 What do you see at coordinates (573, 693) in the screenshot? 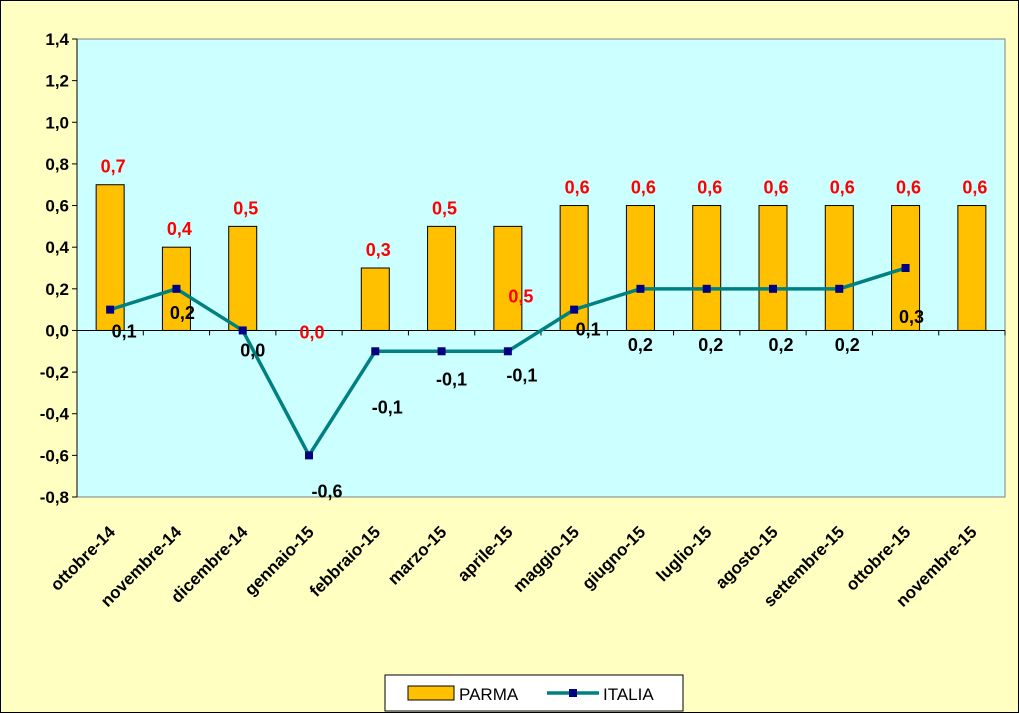
I see `legend-marker-italia` at bounding box center [573, 693].